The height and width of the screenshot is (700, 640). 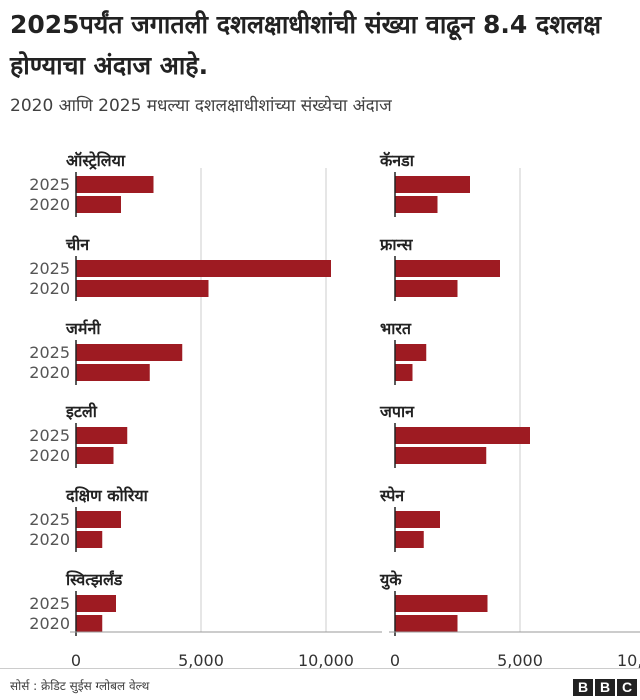 What do you see at coordinates (83, 328) in the screenshot?
I see `panel-title: जर्मनी` at bounding box center [83, 328].